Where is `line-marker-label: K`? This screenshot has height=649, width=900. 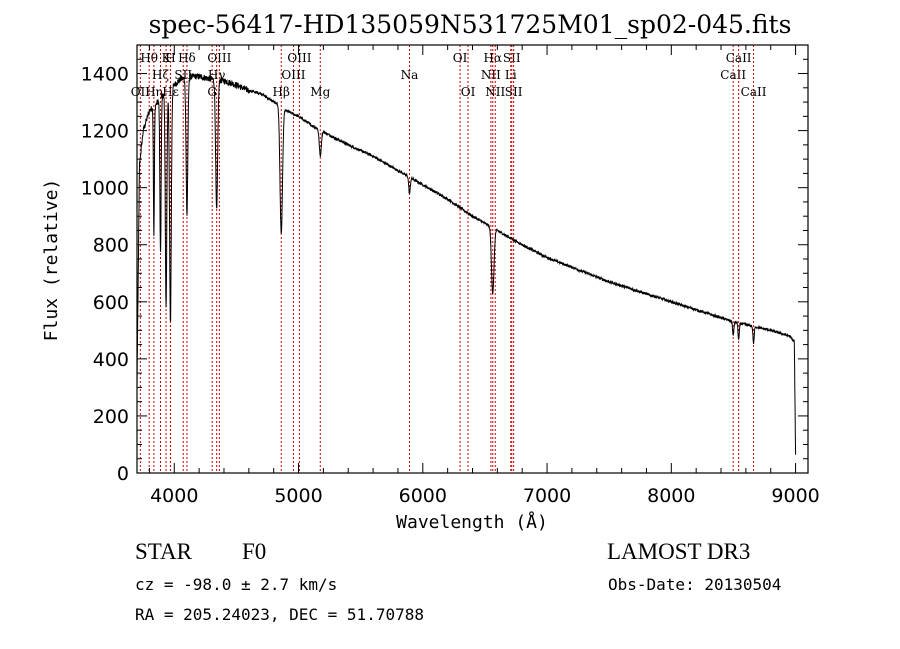 line-marker-label: K is located at coordinates (167, 58).